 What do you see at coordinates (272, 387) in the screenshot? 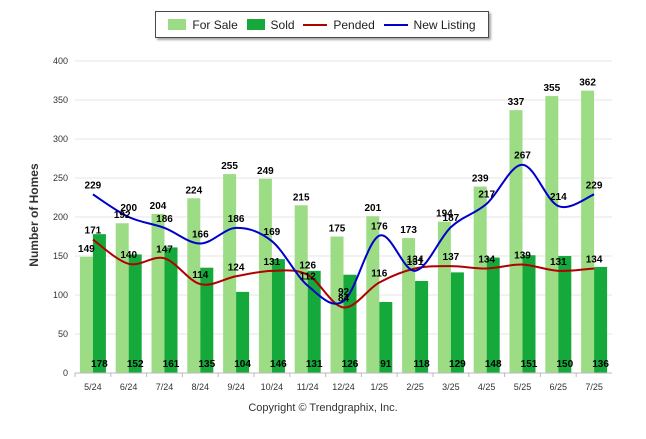
I see `x-tick-label: 10/24` at bounding box center [272, 387].